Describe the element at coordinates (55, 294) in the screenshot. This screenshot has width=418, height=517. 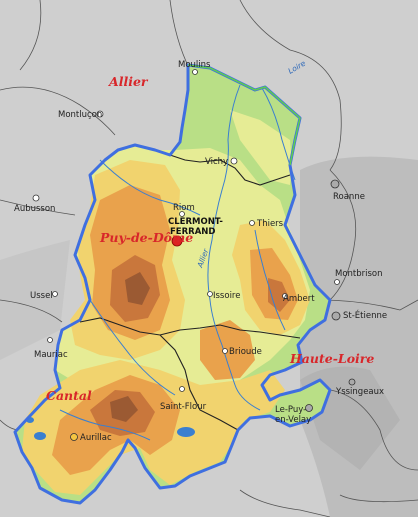
I see `marker-ussel` at that location.